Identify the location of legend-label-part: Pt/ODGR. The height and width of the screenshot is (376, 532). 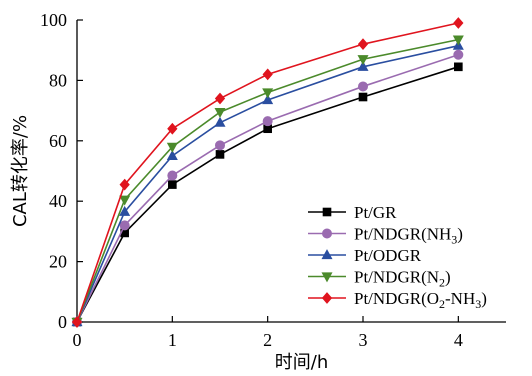
(388, 255).